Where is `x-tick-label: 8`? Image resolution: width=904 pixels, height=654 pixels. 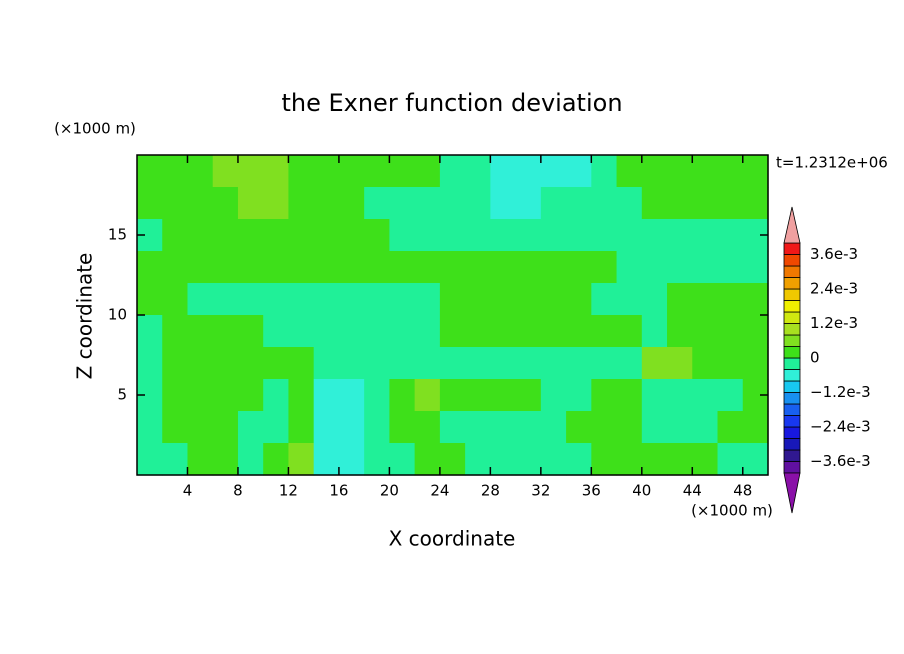
x-tick-label: 8 is located at coordinates (238, 491).